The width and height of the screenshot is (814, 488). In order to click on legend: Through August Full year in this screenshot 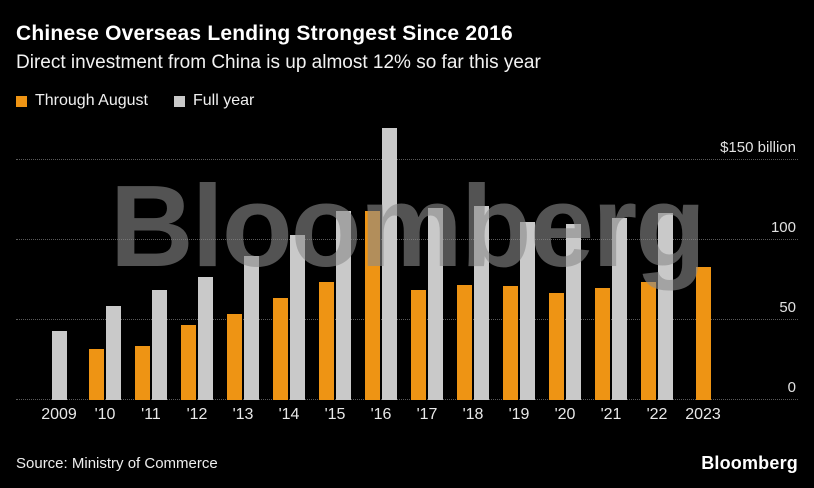, I will do `click(135, 101)`.